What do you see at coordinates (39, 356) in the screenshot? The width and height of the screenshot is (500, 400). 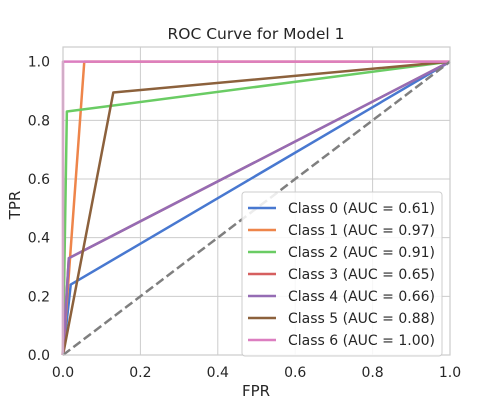 I see `y-tick-label: 0.0` at bounding box center [39, 356].